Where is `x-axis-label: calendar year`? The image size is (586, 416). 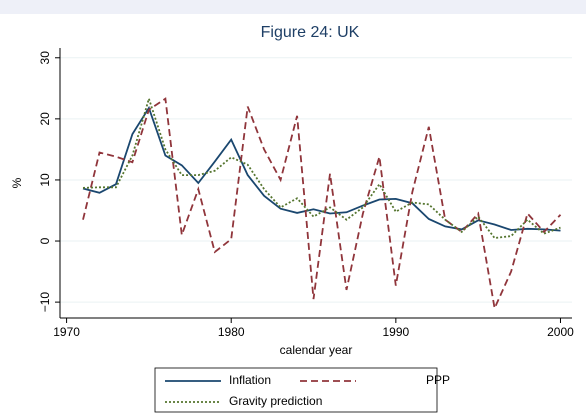 x-axis-label: calendar year is located at coordinates (316, 350).